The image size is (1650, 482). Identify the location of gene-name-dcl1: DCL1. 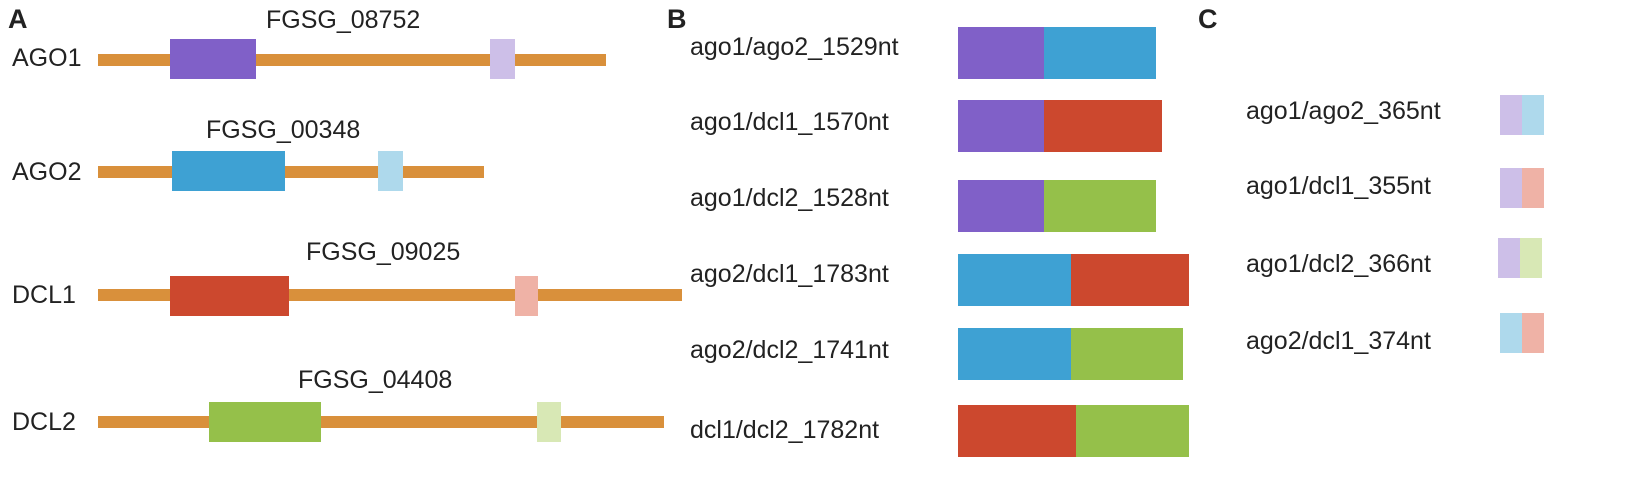
(44, 295).